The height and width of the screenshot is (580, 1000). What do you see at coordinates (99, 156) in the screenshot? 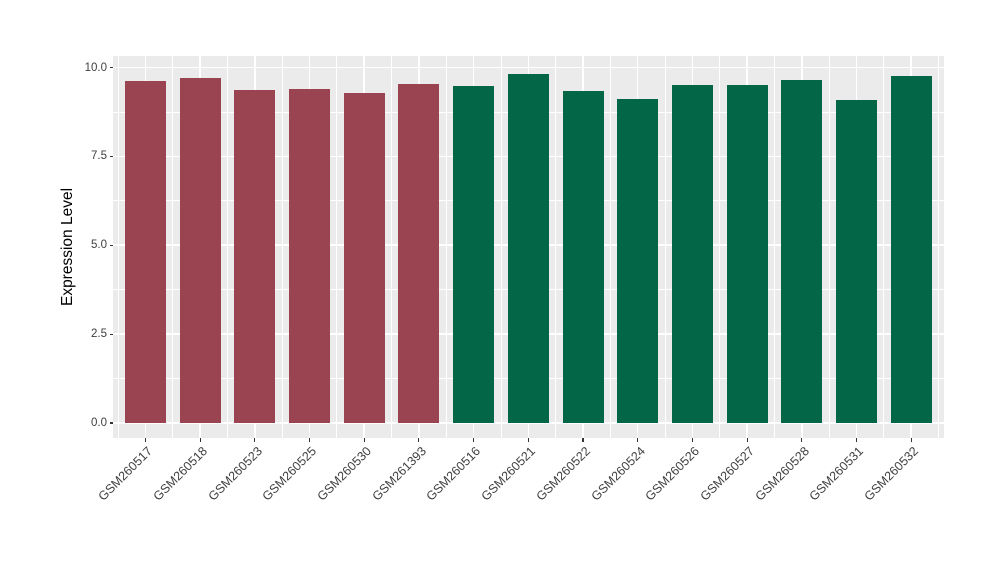
I see `y-tick-label: 7.5` at bounding box center [99, 156].